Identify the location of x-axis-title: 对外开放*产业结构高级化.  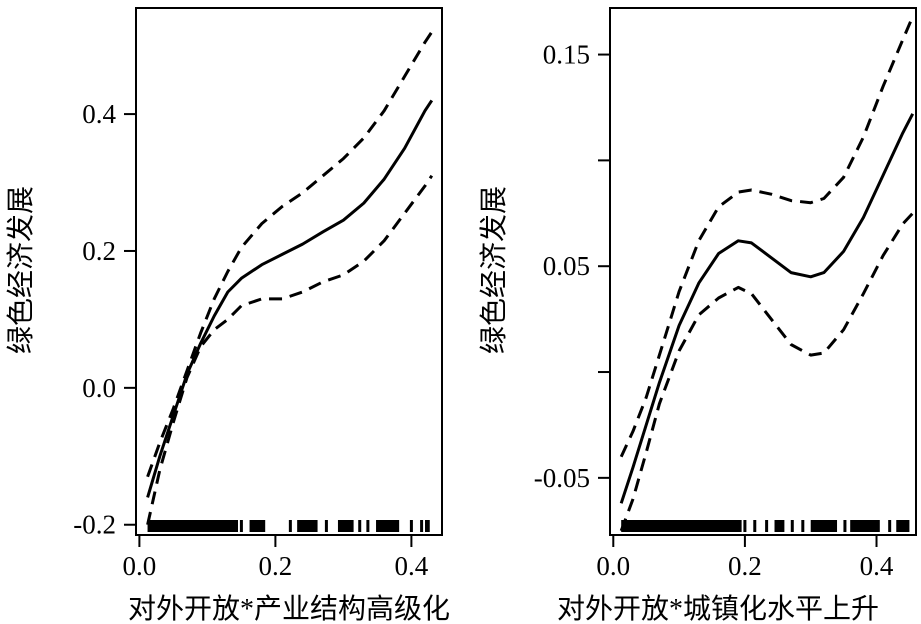
(289, 608).